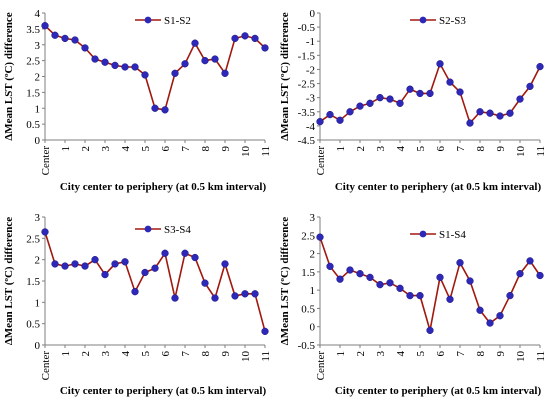 The width and height of the screenshot is (550, 404). What do you see at coordinates (311, 99) in the screenshot?
I see `y-tick-label: -3` at bounding box center [311, 99].